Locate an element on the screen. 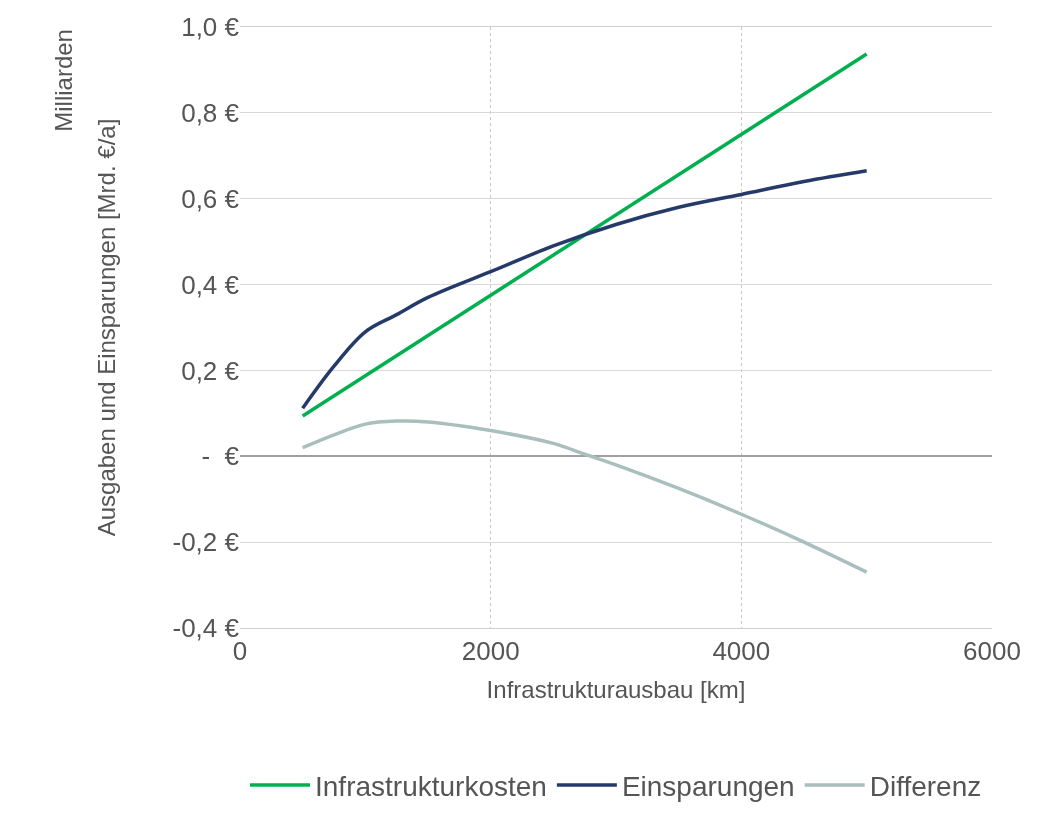 The image size is (1037, 822). y-tick-label: - € is located at coordinates (220, 456).